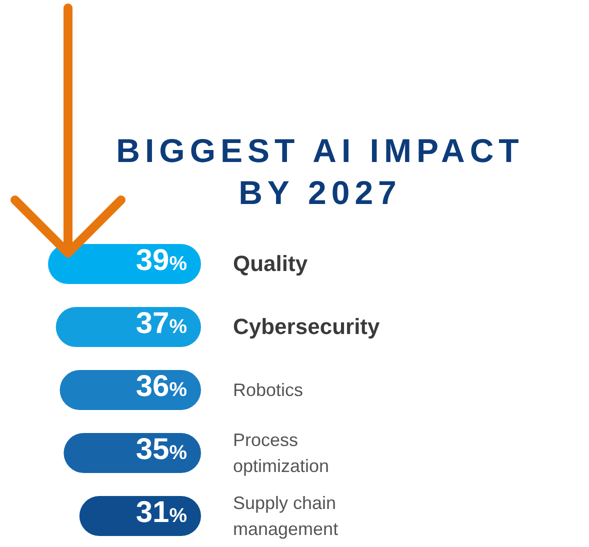 The height and width of the screenshot is (547, 589). What do you see at coordinates (162, 449) in the screenshot?
I see `data-label: 35%` at bounding box center [162, 449].